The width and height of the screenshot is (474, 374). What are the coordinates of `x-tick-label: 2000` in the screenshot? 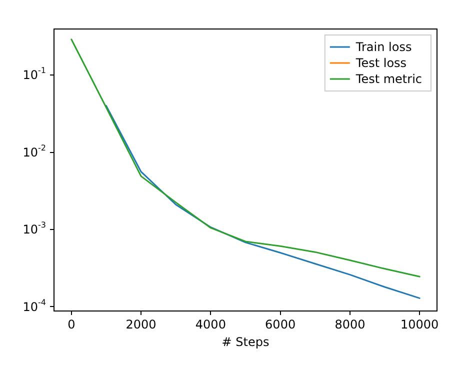 It's located at (141, 324).